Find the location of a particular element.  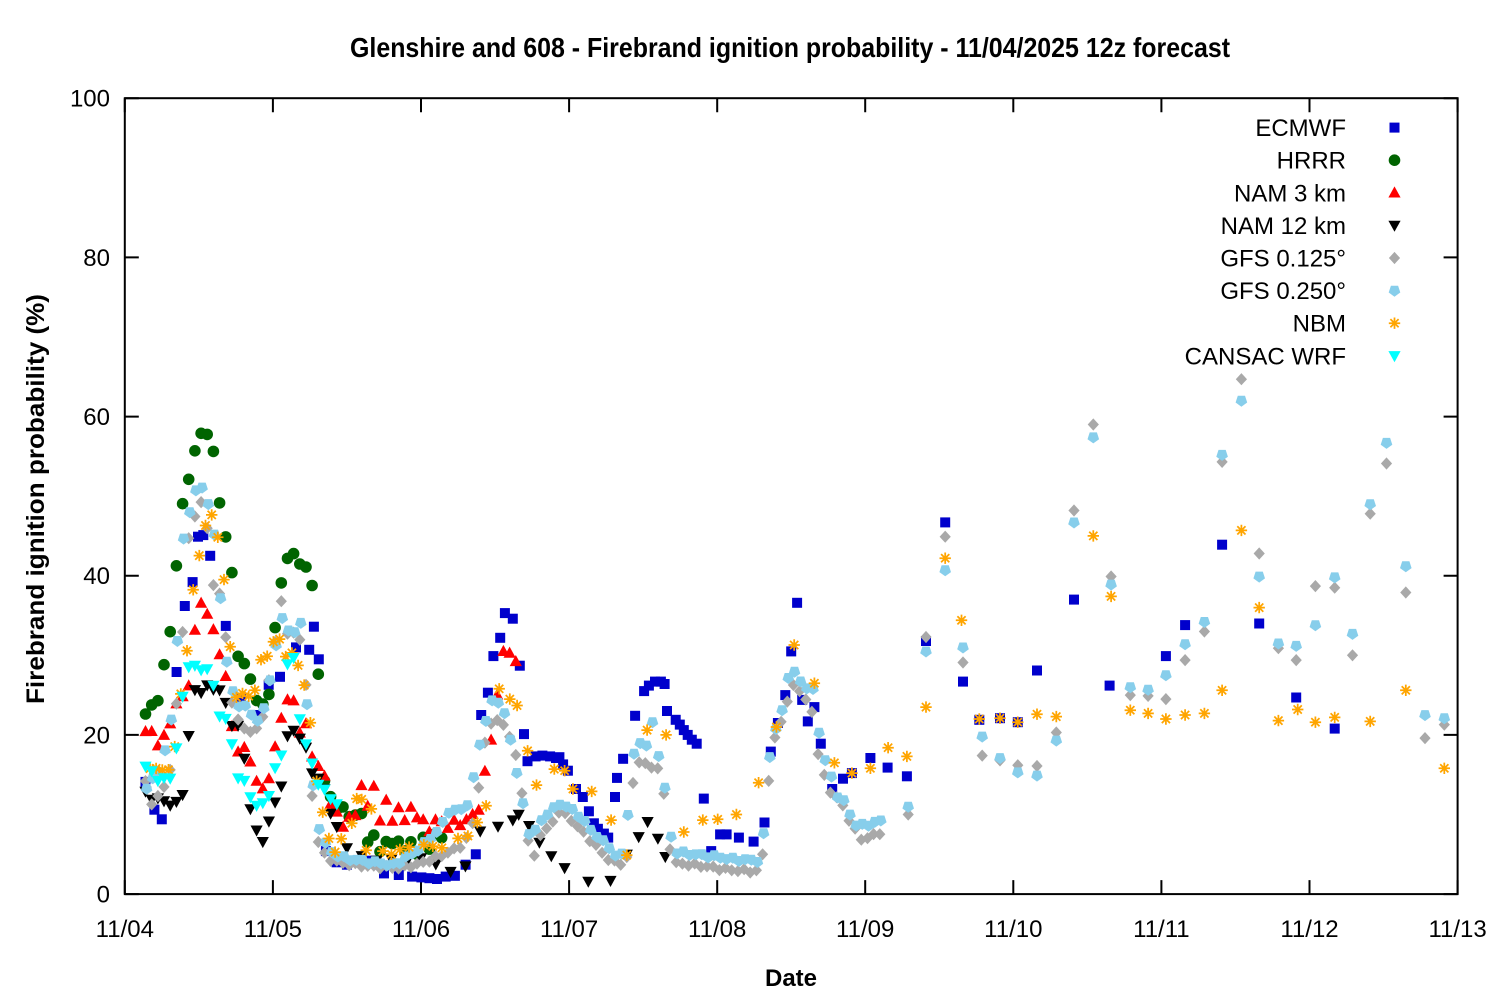

svg-text: 11/06 is located at coordinates (421, 929).